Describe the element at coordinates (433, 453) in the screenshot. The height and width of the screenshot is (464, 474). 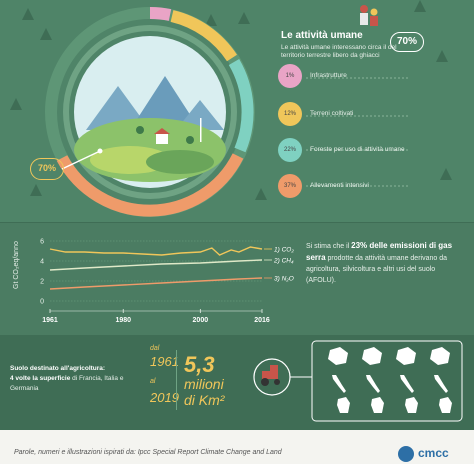
I see `cmcc-brand: cmcc` at that location.